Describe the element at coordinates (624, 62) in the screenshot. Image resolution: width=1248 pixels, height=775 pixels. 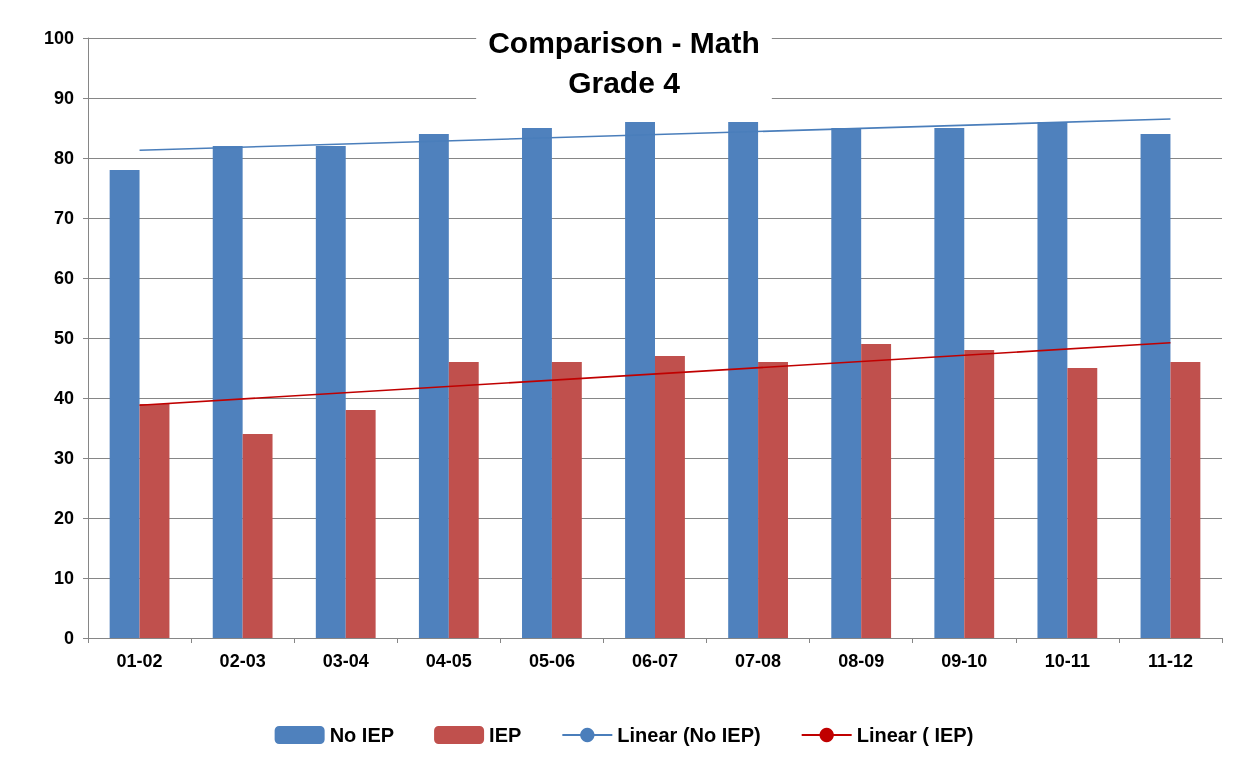
I see `chart-title: Comparison - Math Grade 4` at that location.